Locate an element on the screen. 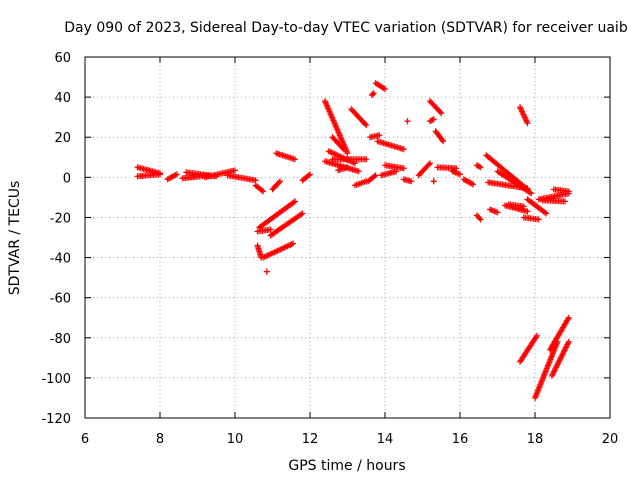 This screenshot has width=640, height=480. y-tick-label: 0 is located at coordinates (67, 178).